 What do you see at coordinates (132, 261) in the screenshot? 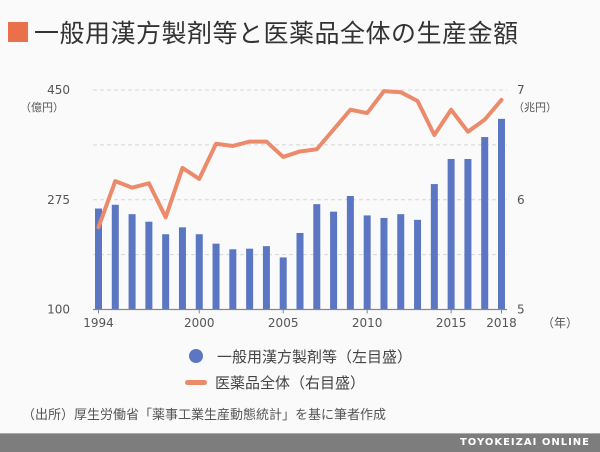
I see `bar-1996` at bounding box center [132, 261].